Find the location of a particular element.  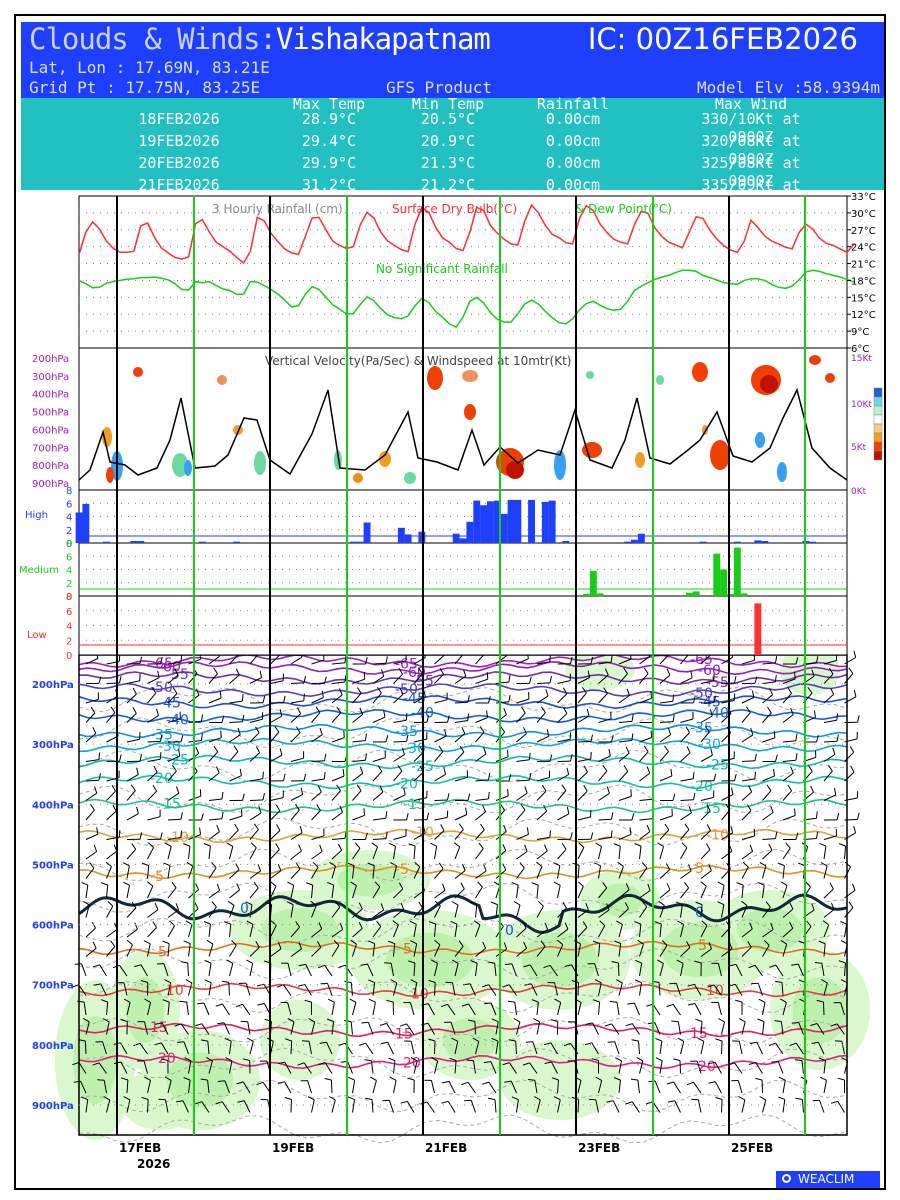

medium-cloud-label: Medium is located at coordinates (39, 570).